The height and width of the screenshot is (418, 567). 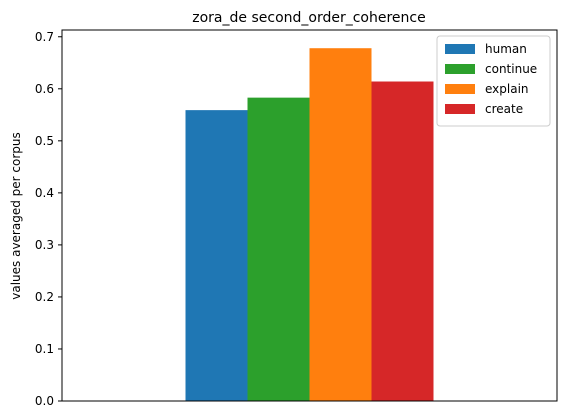 I want to click on bar-create, so click(x=402, y=241).